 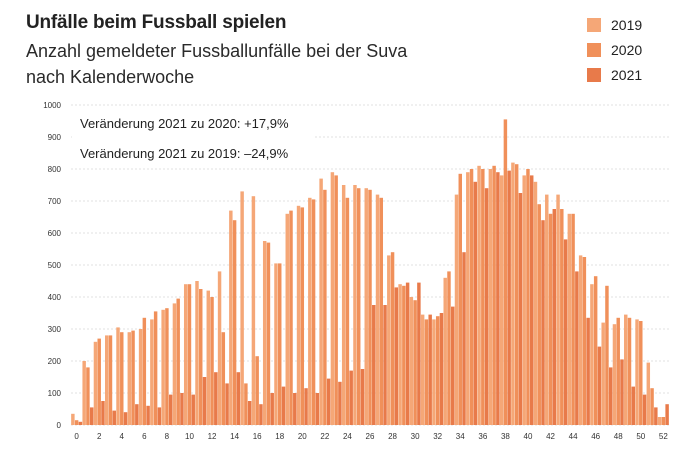 I want to click on annotation-change-2019: Veränderung 2021 zu 2019: –24,9%, so click(x=184, y=153).